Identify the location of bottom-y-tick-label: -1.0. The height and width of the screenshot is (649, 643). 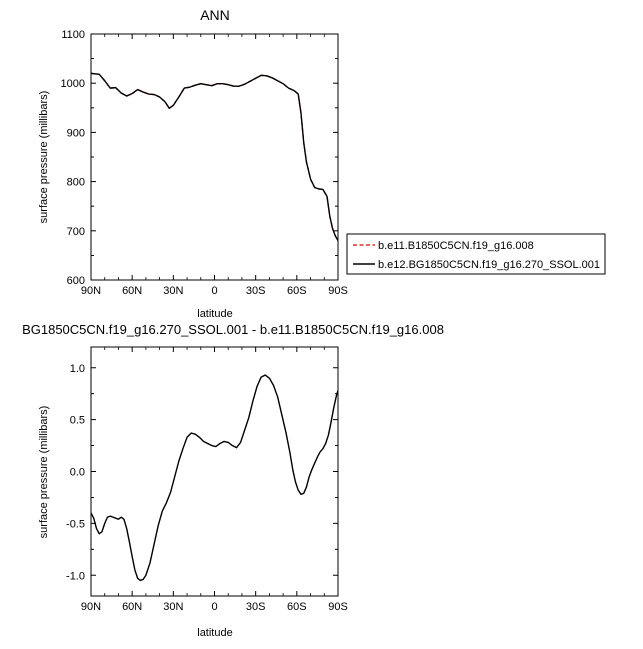
(75, 576).